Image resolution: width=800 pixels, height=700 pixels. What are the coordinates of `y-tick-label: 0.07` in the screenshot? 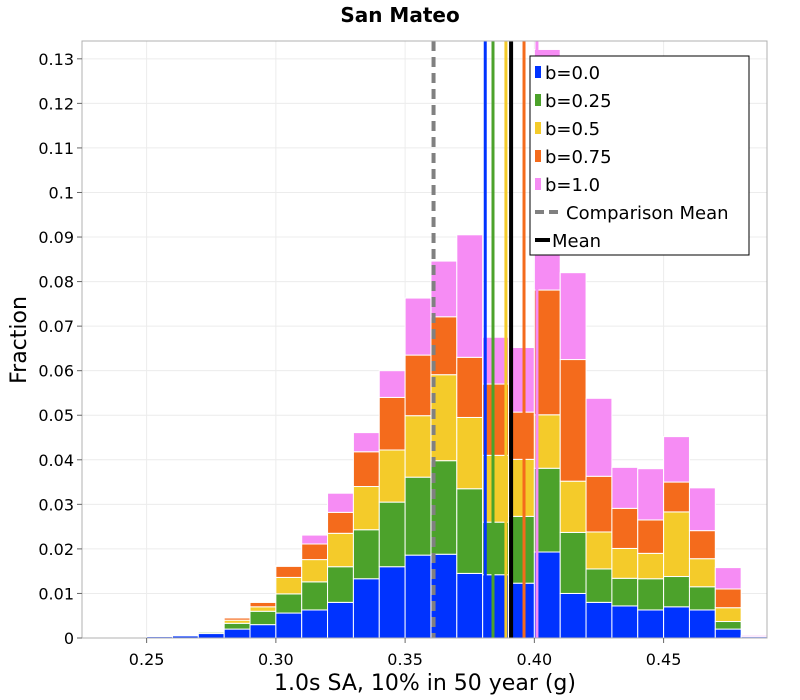 It's located at (56, 326).